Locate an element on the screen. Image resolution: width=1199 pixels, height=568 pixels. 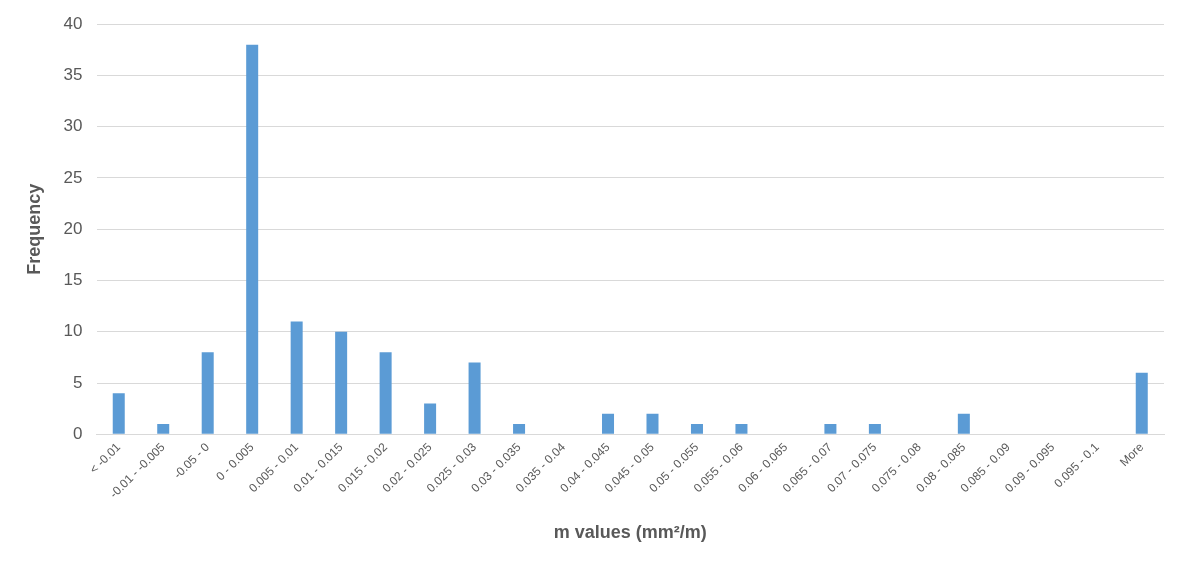
y-tick-label: 30 is located at coordinates (73, 126).